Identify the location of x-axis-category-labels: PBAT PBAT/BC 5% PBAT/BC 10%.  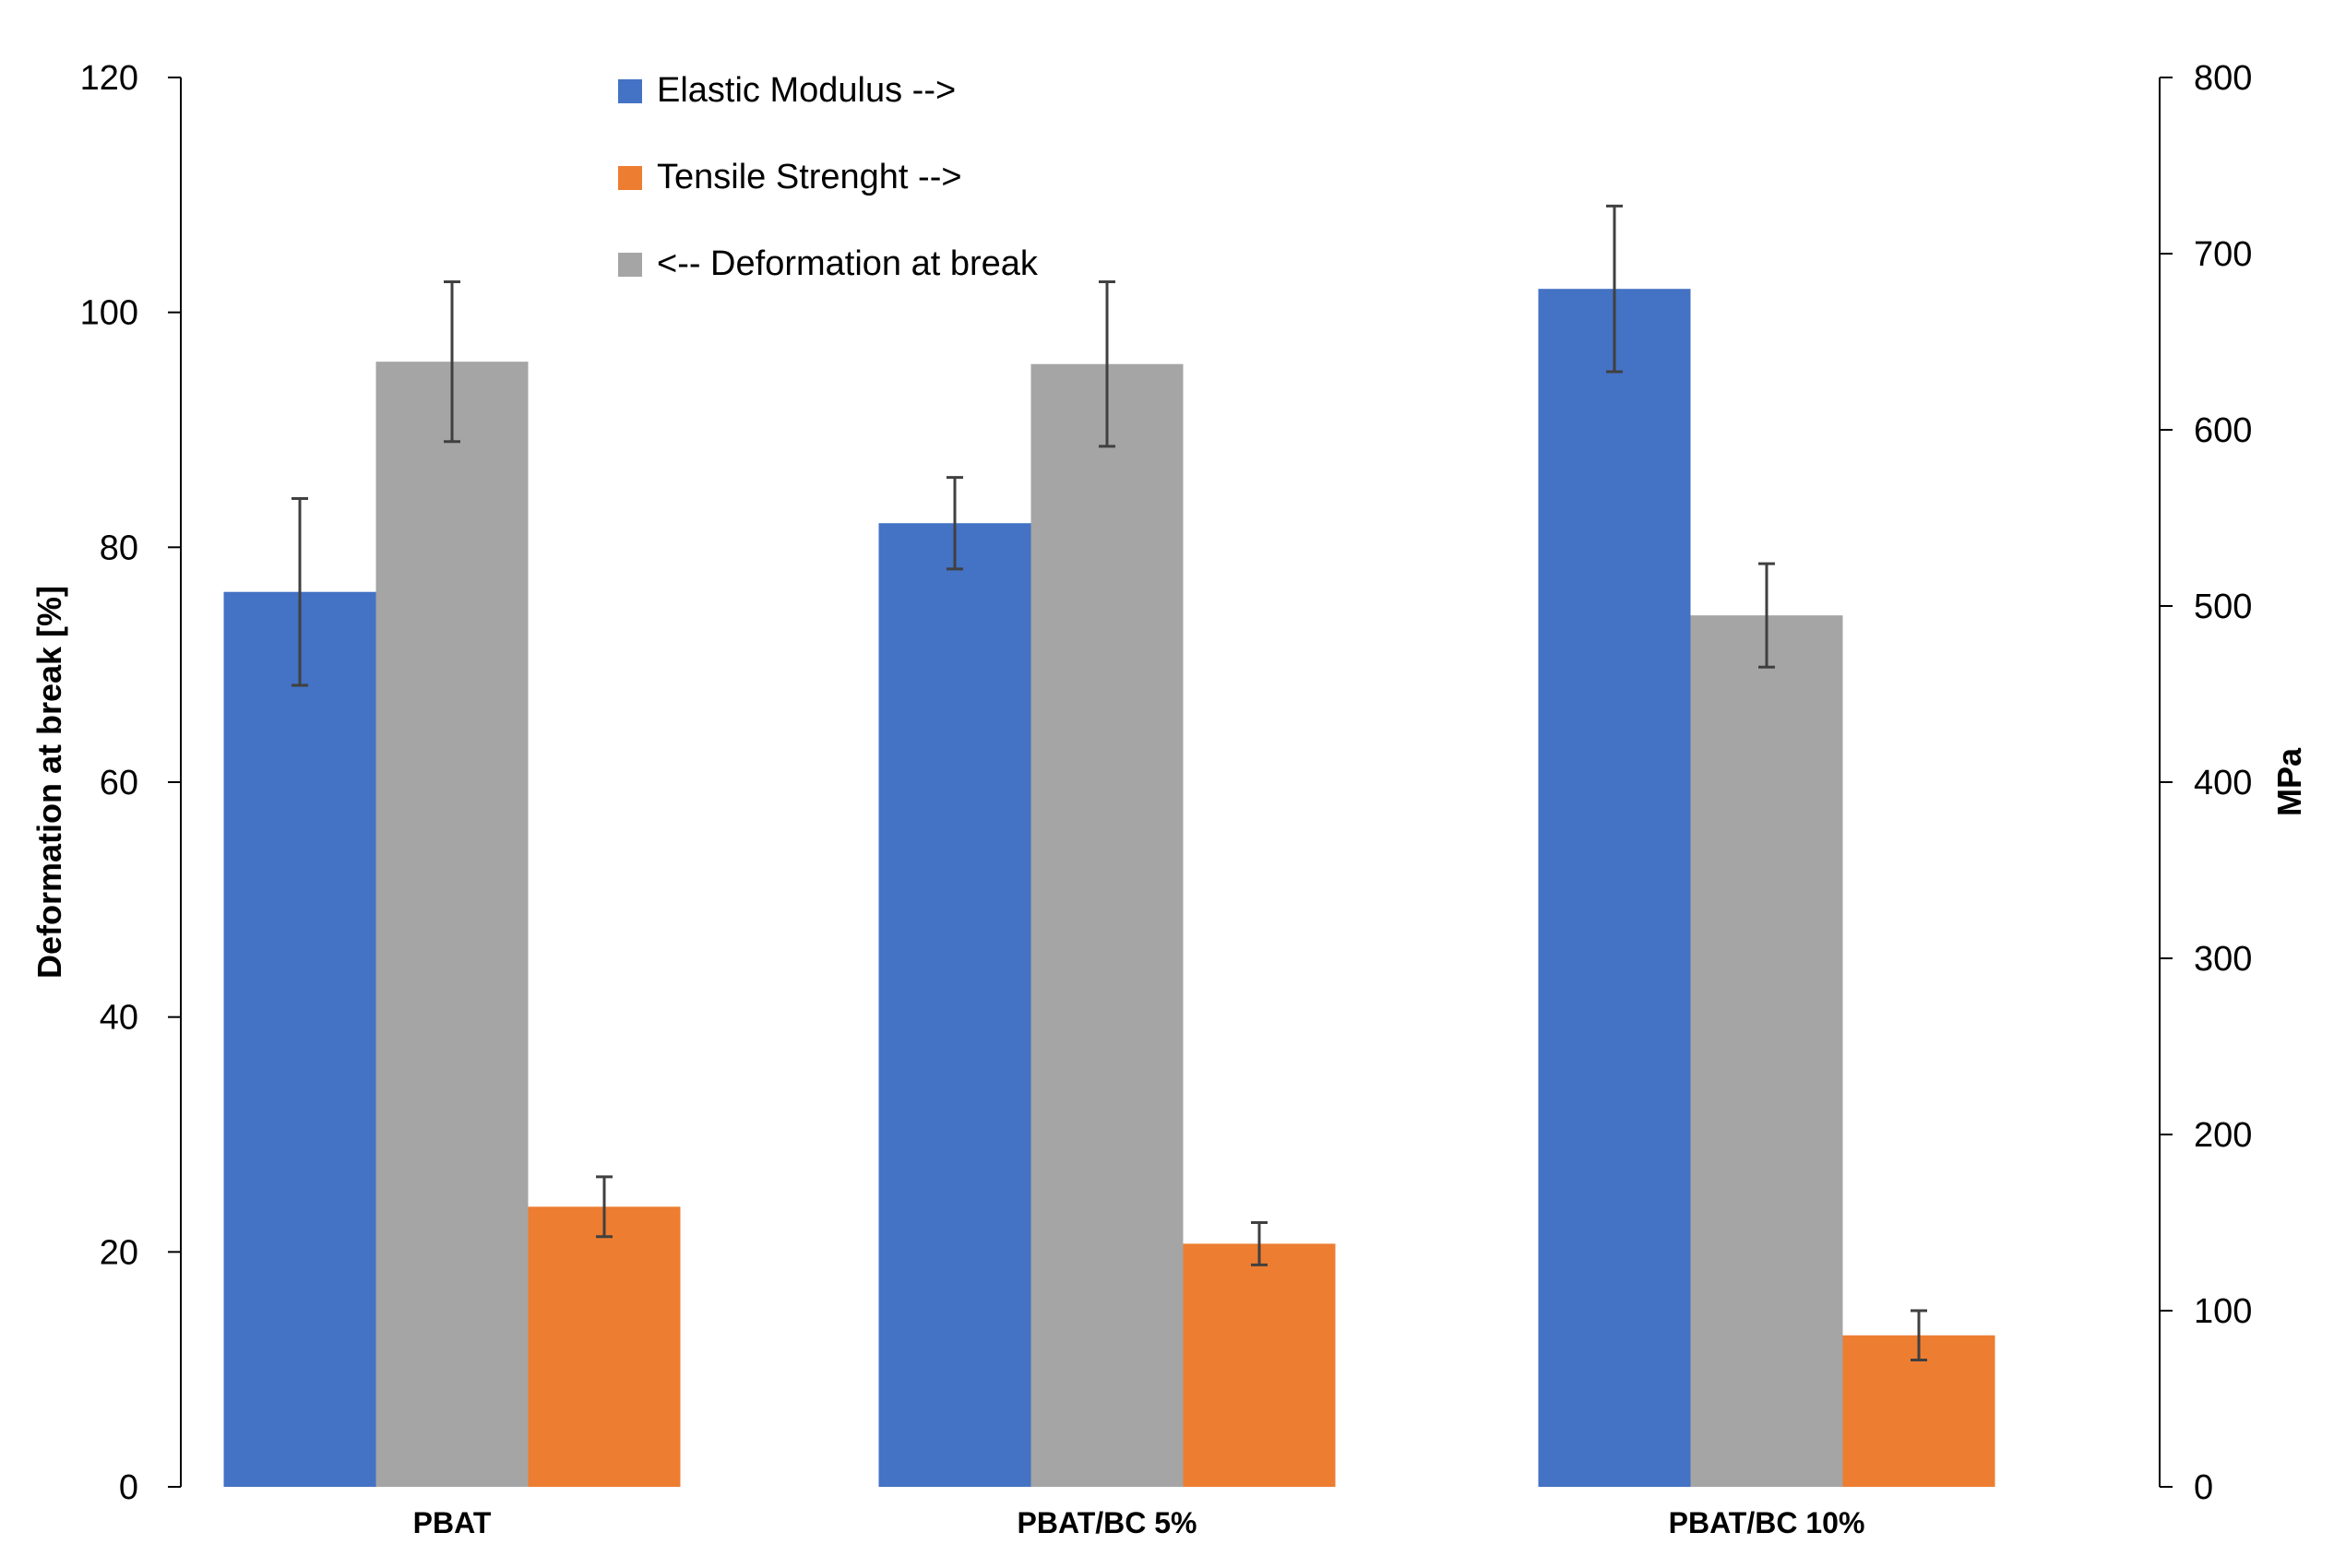
(1139, 1522).